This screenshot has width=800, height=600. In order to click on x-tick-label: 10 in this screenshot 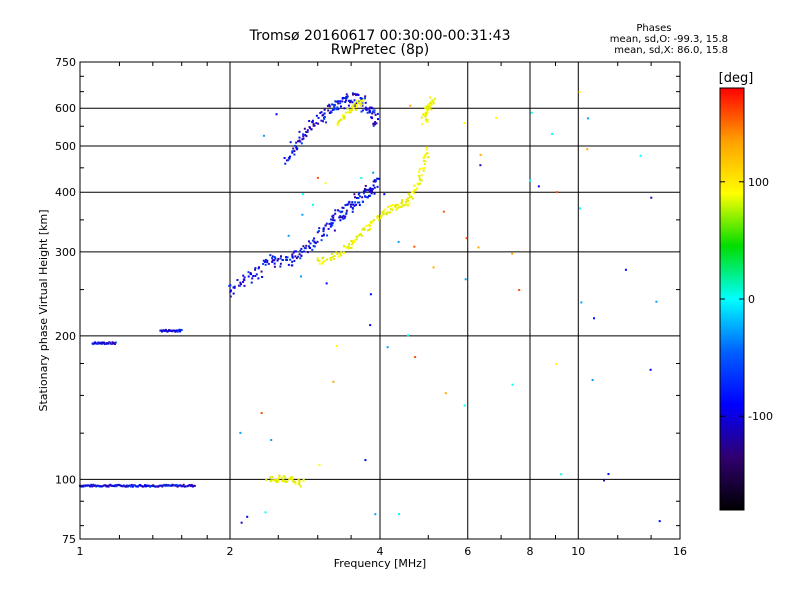, I will do `click(578, 551)`.